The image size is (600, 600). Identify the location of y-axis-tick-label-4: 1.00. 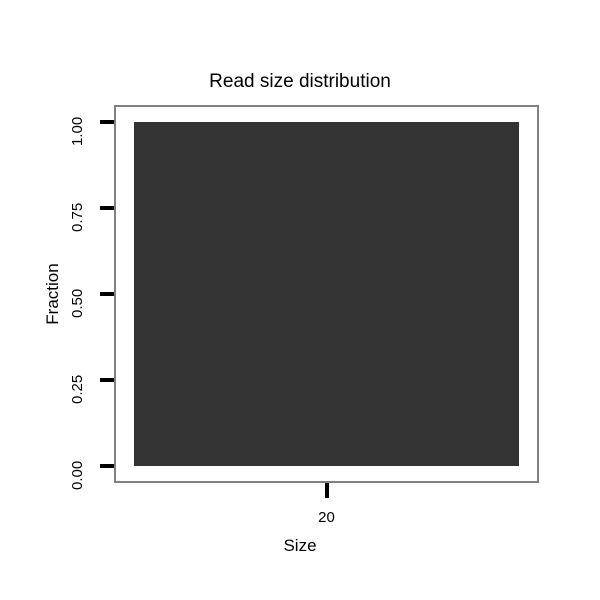
(77, 131).